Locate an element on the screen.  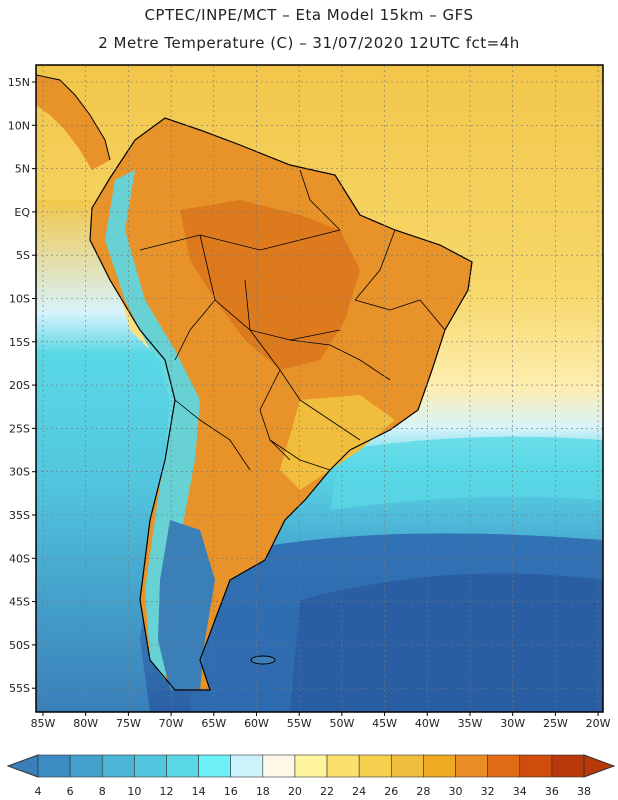
colorbar-label: 36 is located at coordinates (552, 791).